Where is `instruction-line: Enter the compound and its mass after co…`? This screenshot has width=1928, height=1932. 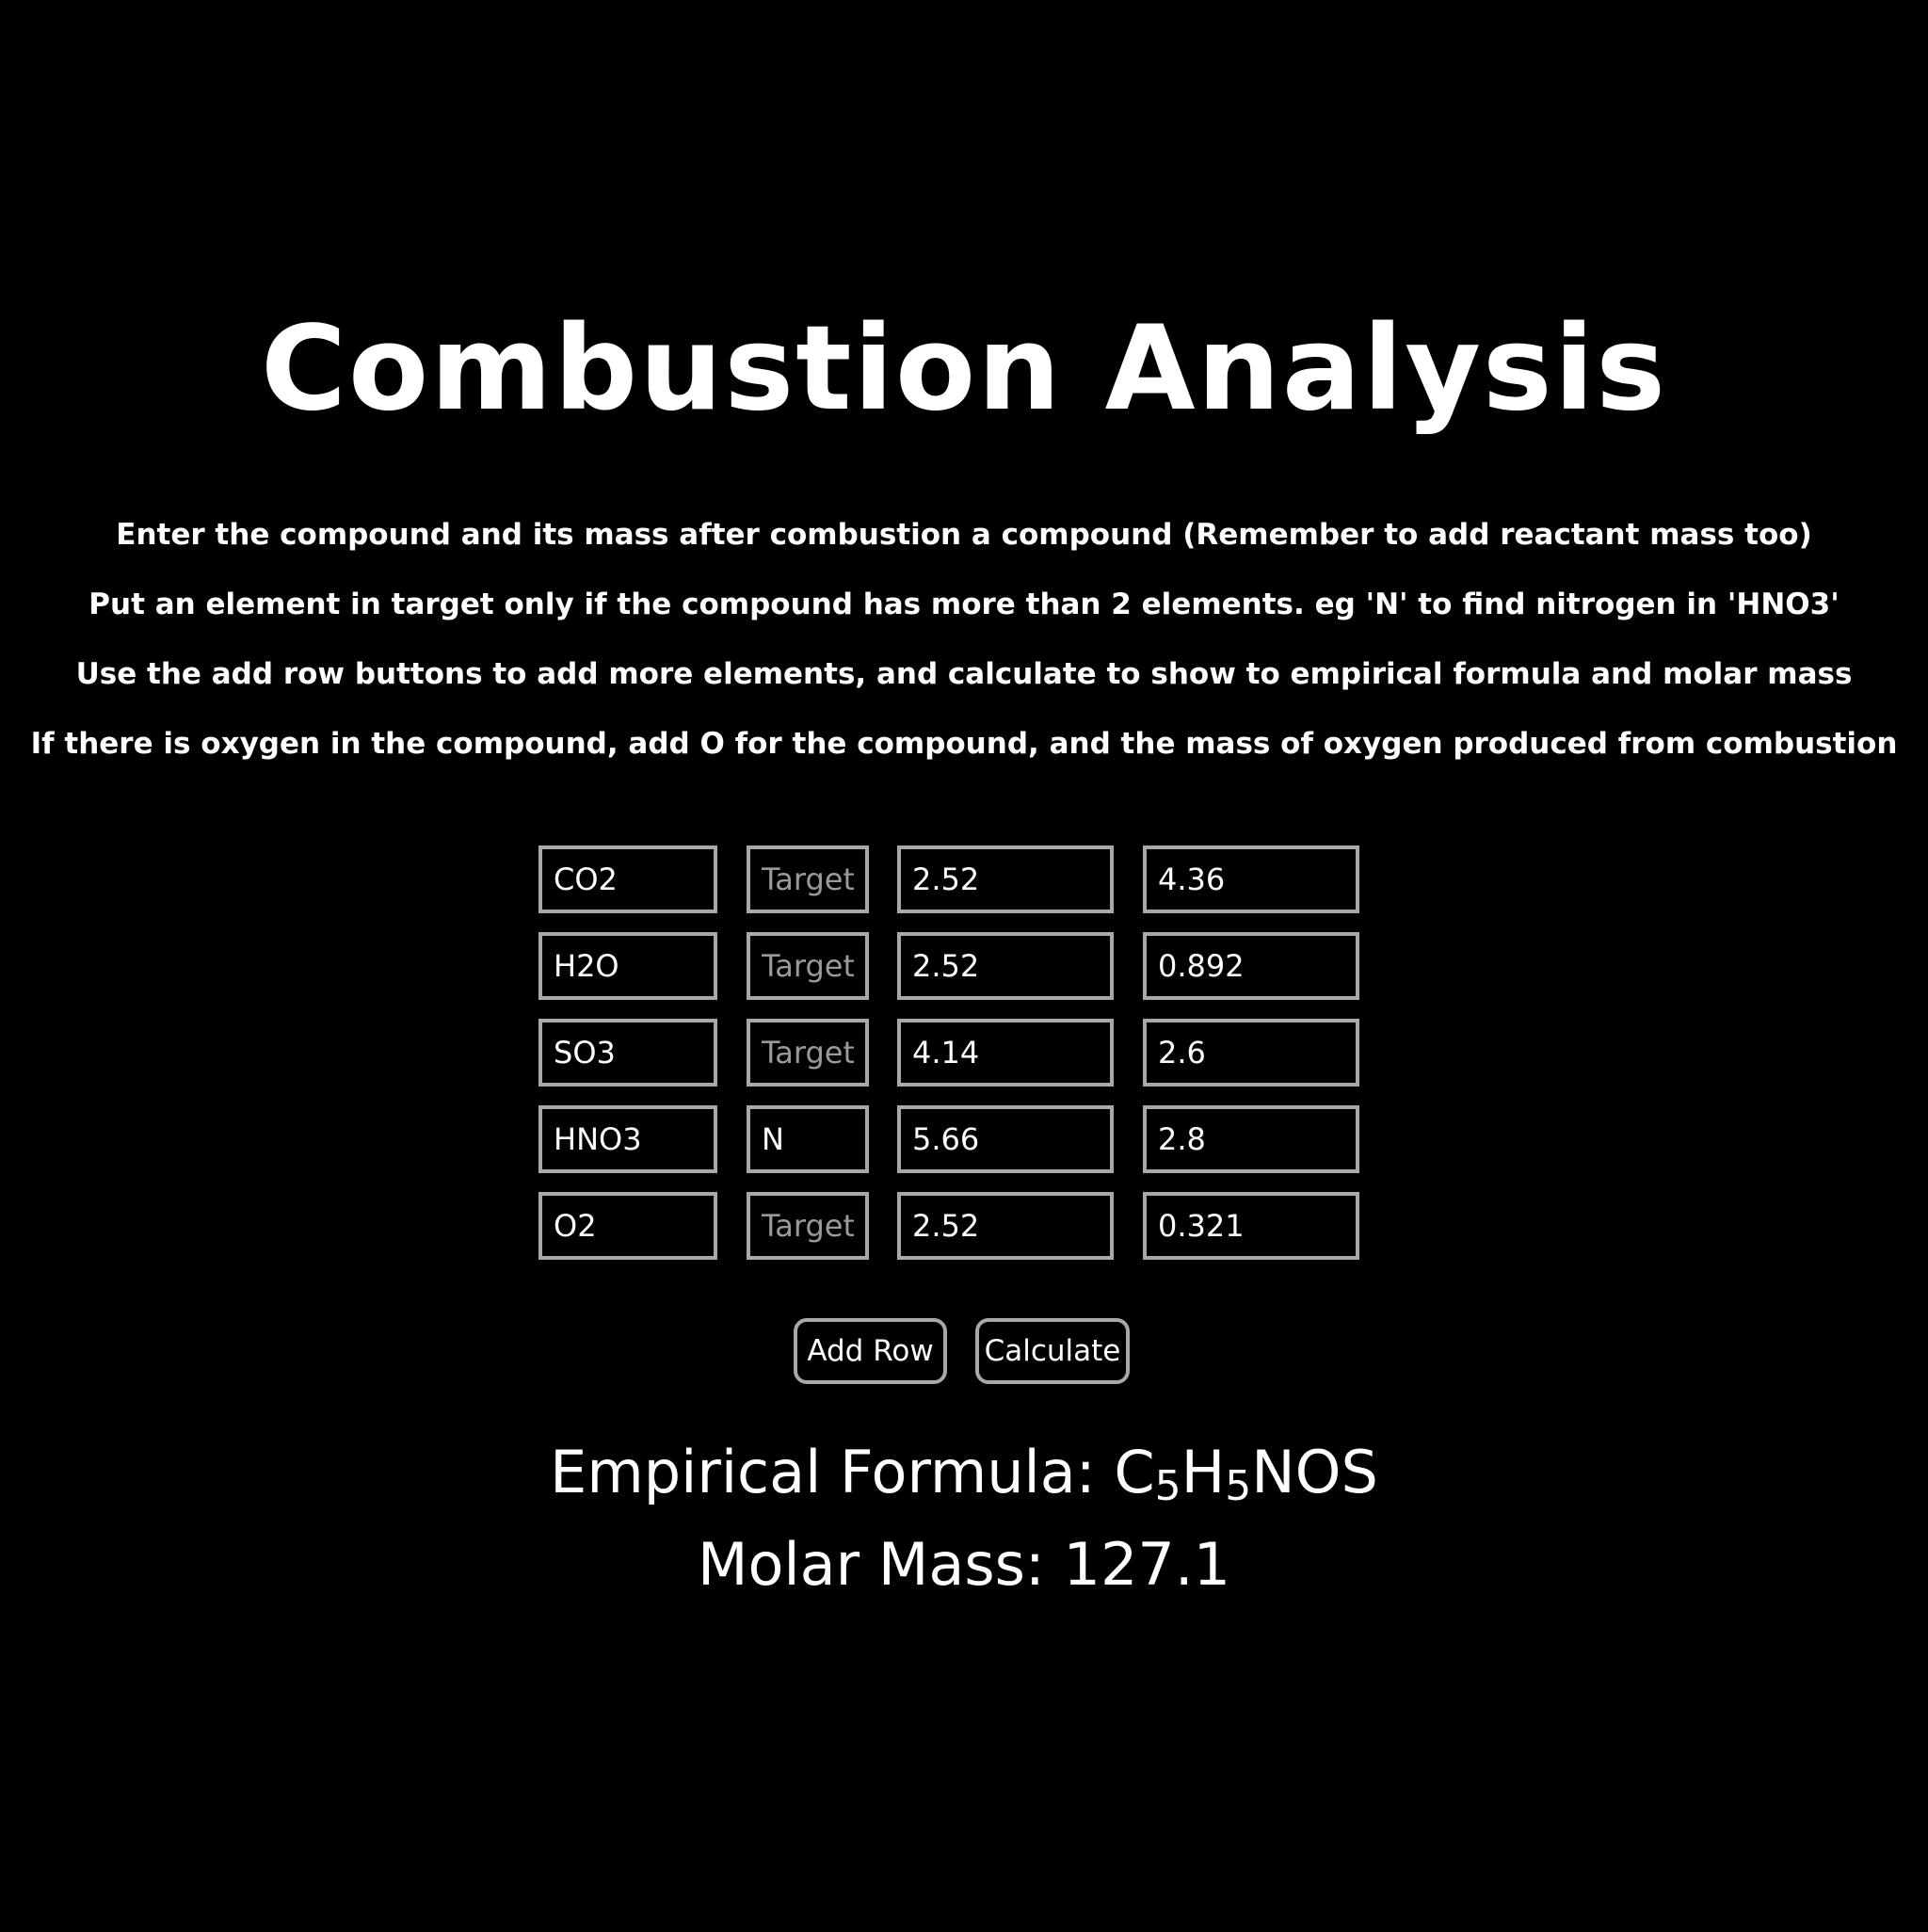
instruction-line: Enter the compound and its mass after co… is located at coordinates (964, 535).